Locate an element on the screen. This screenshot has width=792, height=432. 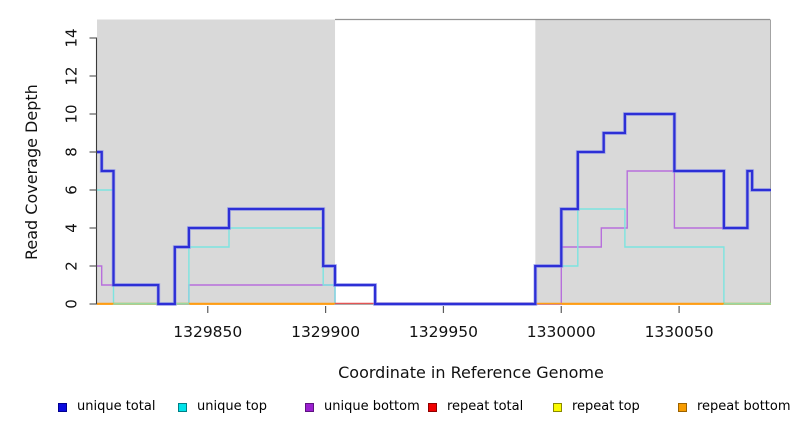
legend-item-unique-bottom: unique bottom is located at coordinates (362, 407).